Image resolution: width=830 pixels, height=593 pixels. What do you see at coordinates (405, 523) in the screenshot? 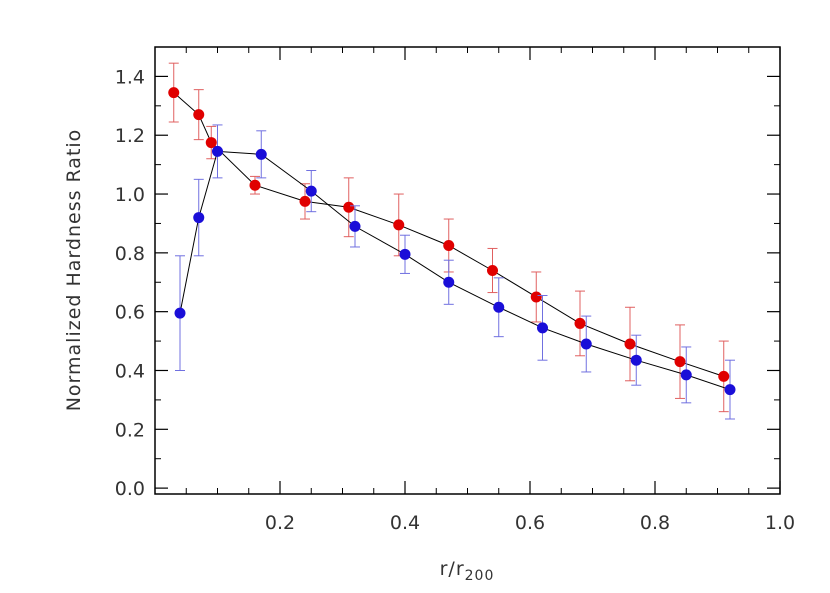
I see `x-tick-label: 0.4` at bounding box center [405, 523].